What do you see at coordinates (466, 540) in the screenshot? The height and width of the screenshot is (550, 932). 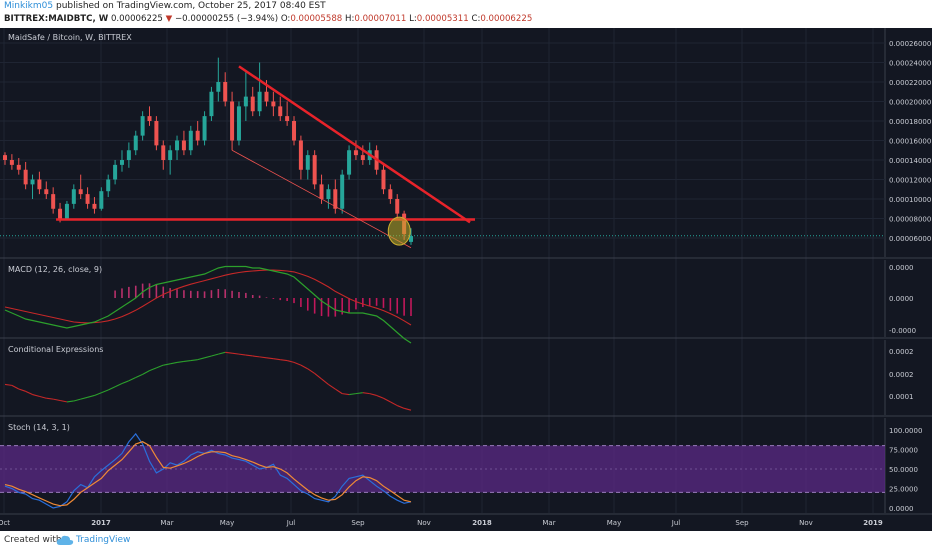 I see `footer-bar: Created with TradingView` at bounding box center [466, 540].